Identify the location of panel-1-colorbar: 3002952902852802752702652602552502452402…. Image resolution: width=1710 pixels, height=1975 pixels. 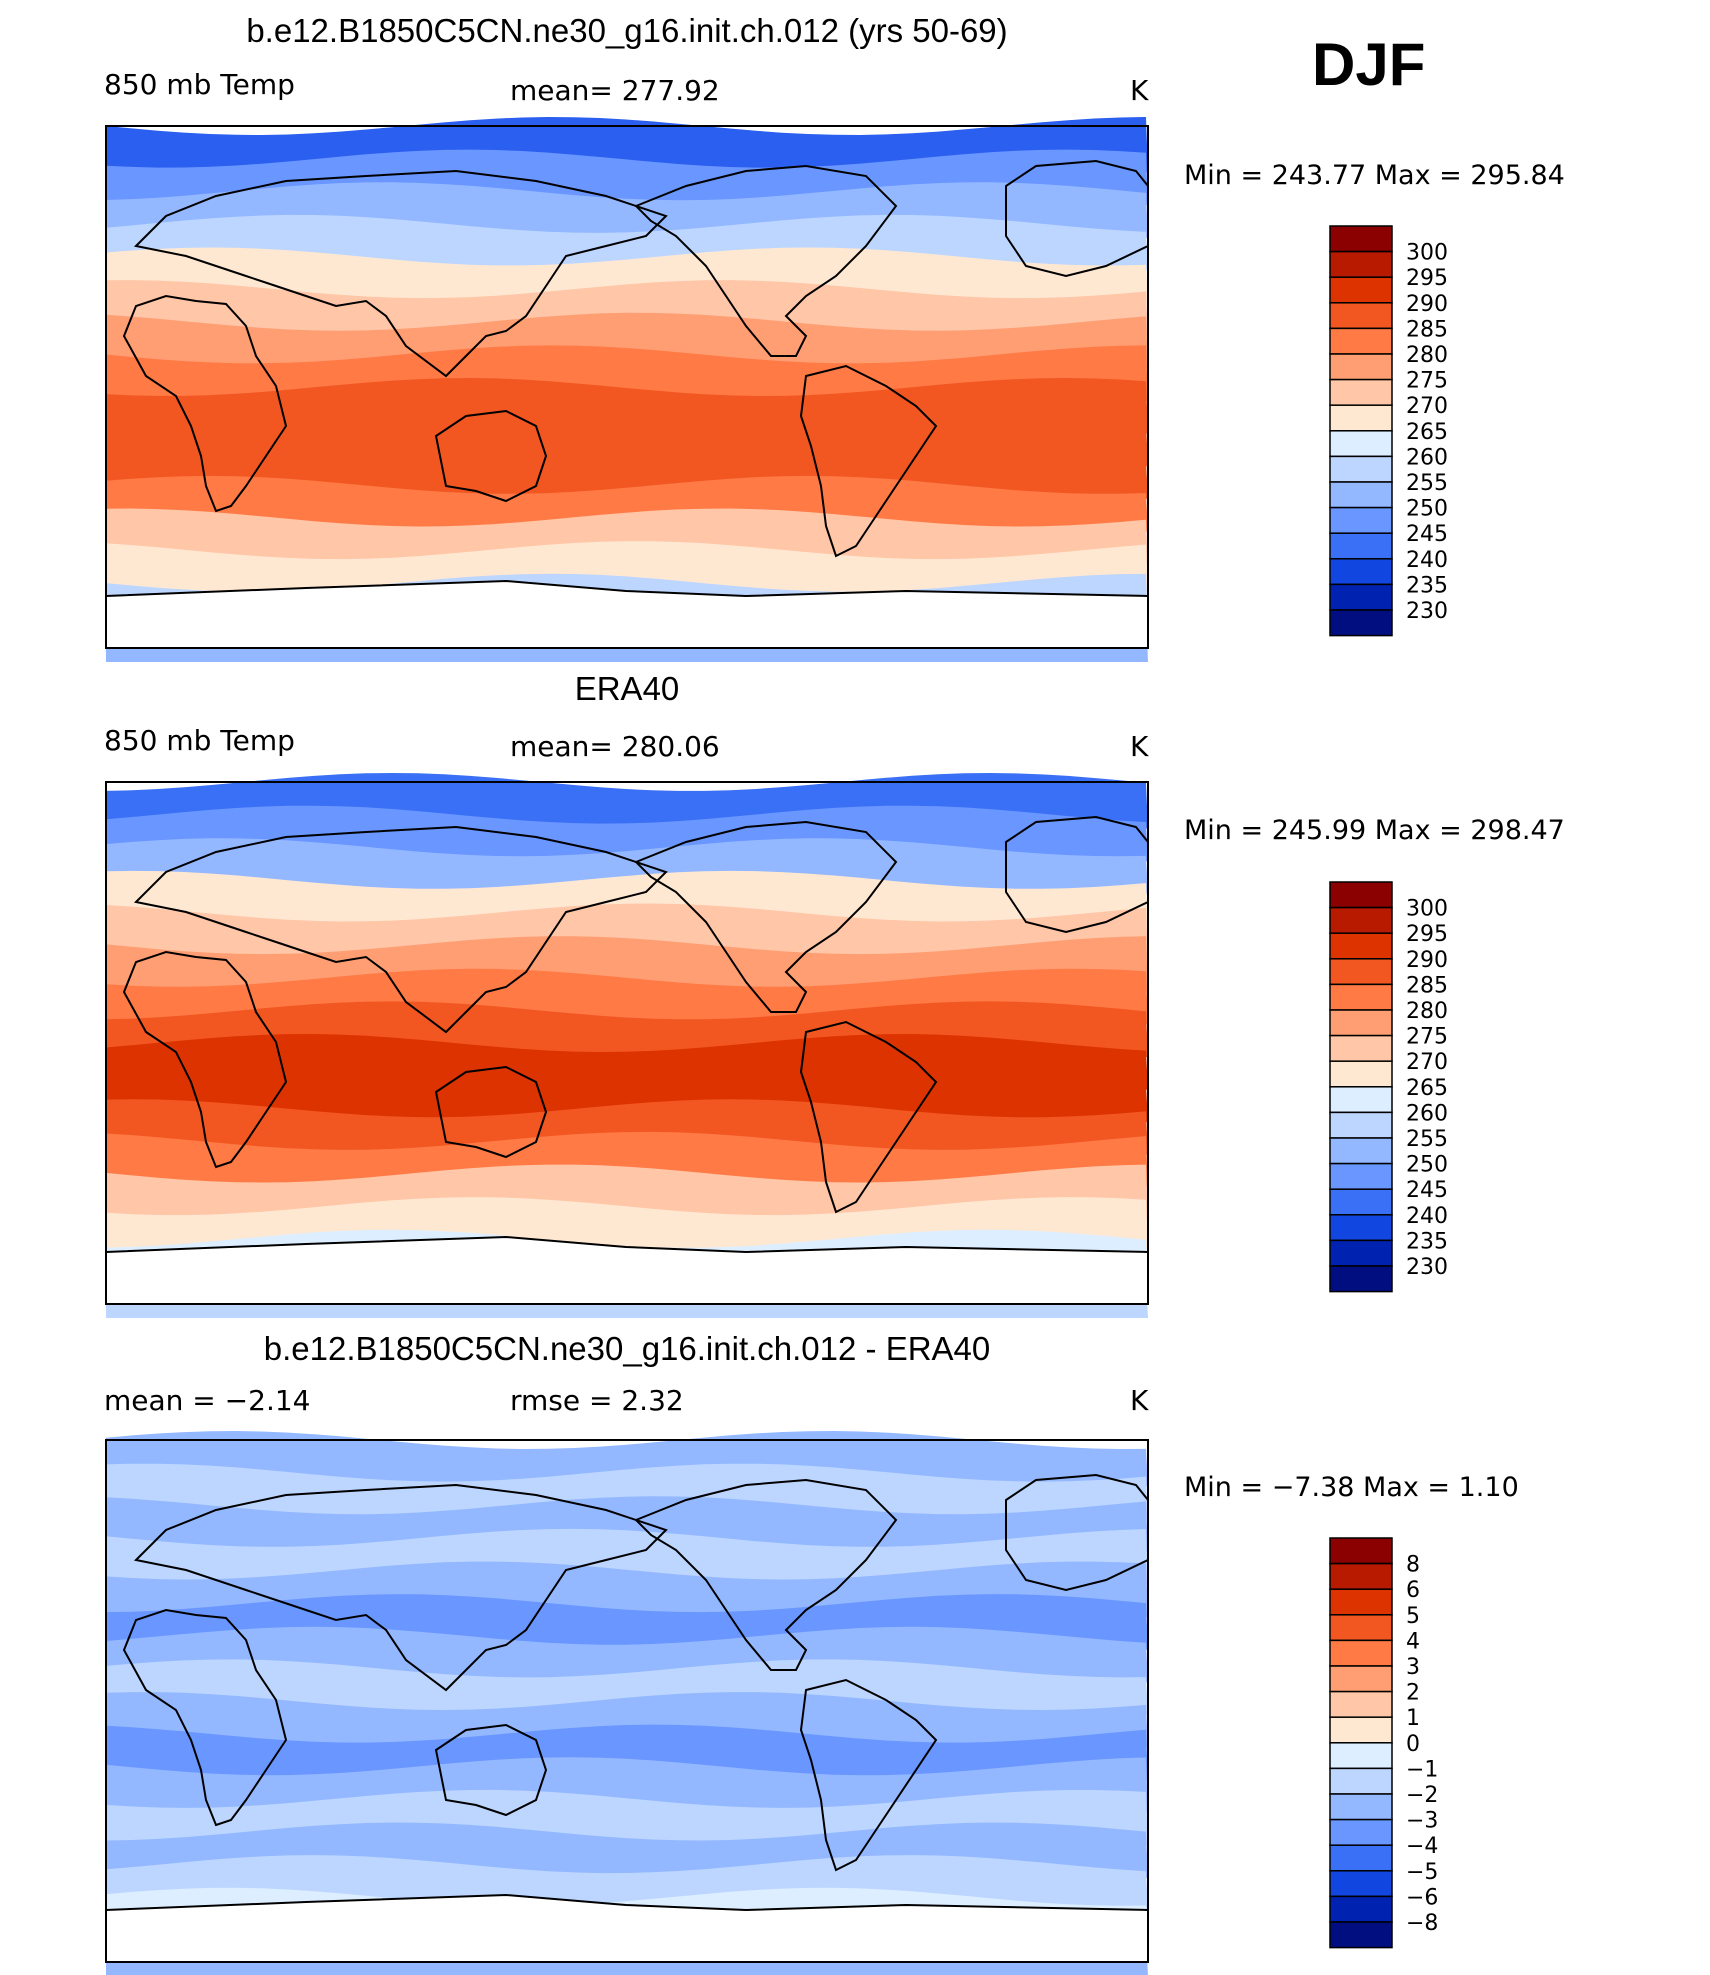
(1388, 431).